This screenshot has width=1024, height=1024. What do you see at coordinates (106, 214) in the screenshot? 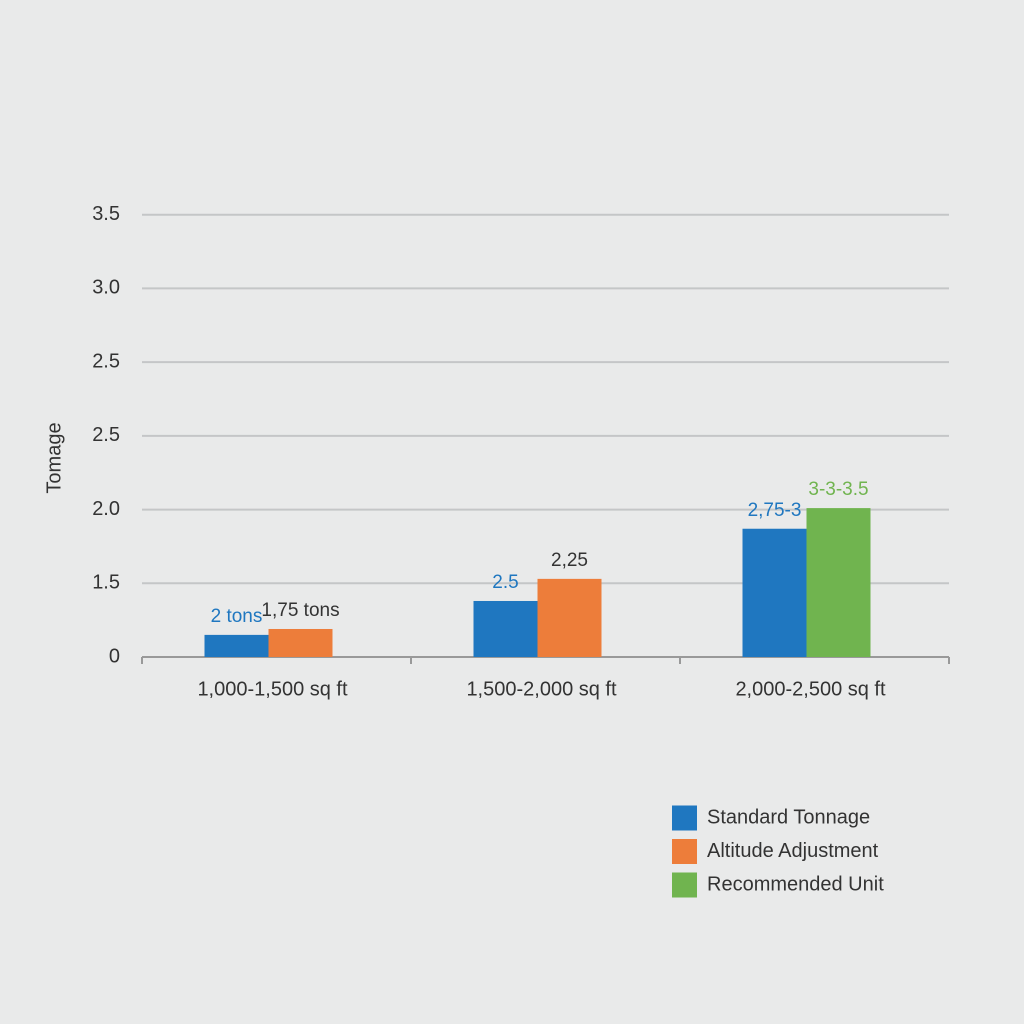
I see `y-tick-label: 3.5` at bounding box center [106, 214].